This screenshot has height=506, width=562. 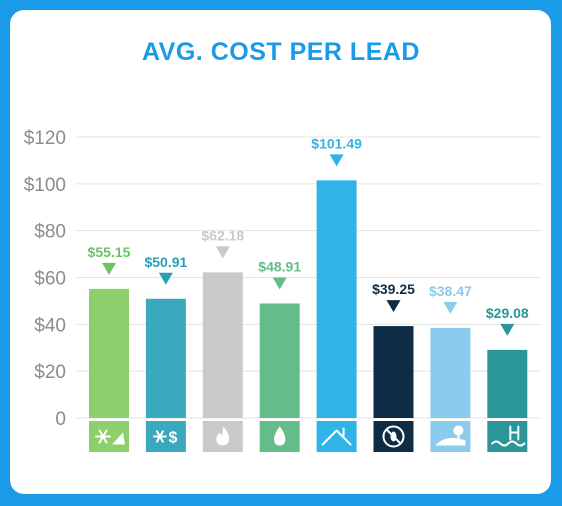 What do you see at coordinates (45, 185) in the screenshot?
I see `y-tick-label: $100` at bounding box center [45, 185].